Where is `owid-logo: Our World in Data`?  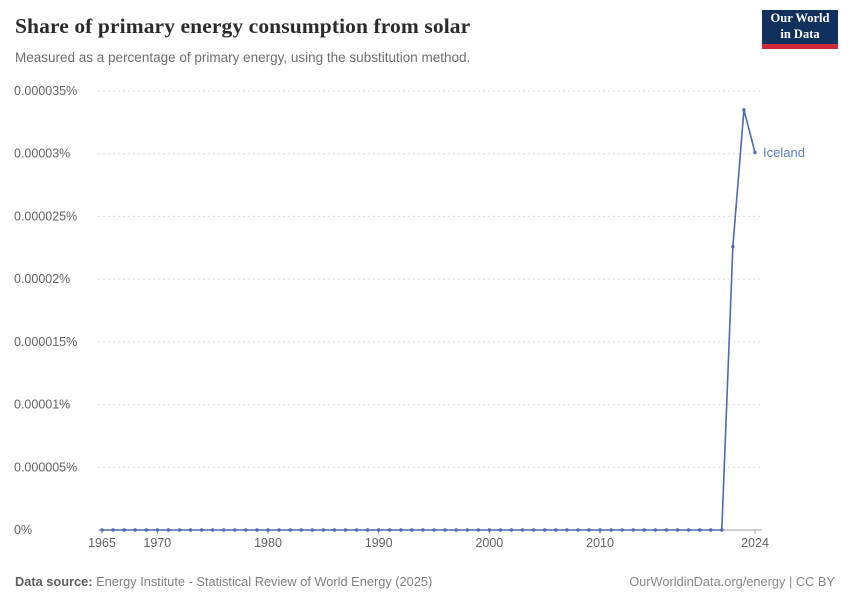
owid-logo: Our World in Data is located at coordinates (800, 29).